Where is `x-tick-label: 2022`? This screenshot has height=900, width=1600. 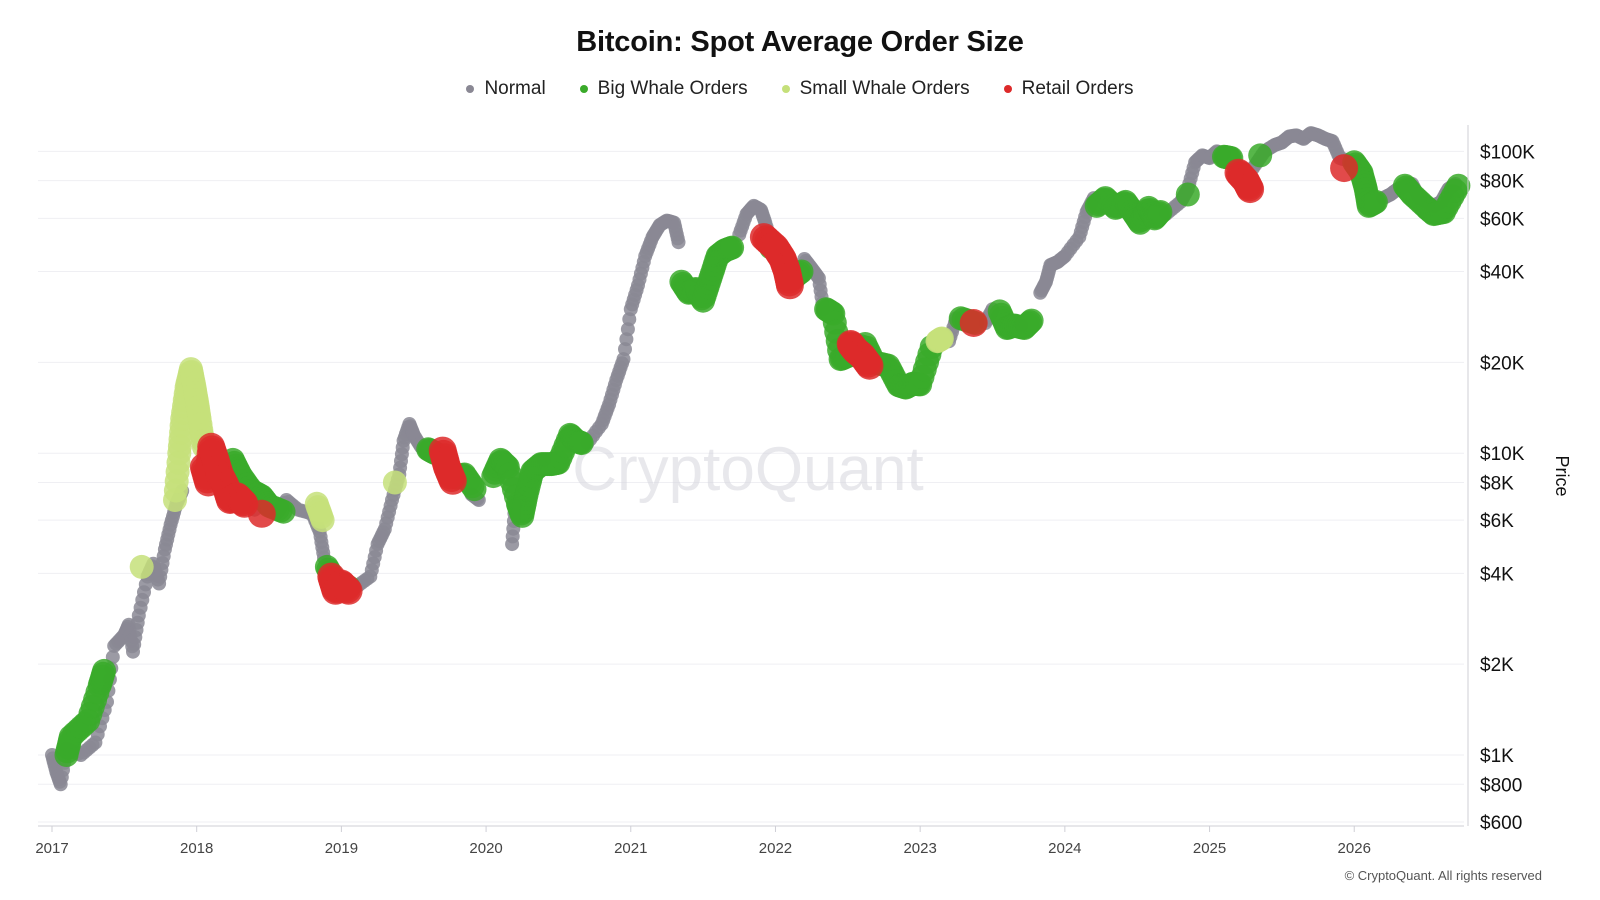 x-tick-label: 2022 is located at coordinates (775, 848).